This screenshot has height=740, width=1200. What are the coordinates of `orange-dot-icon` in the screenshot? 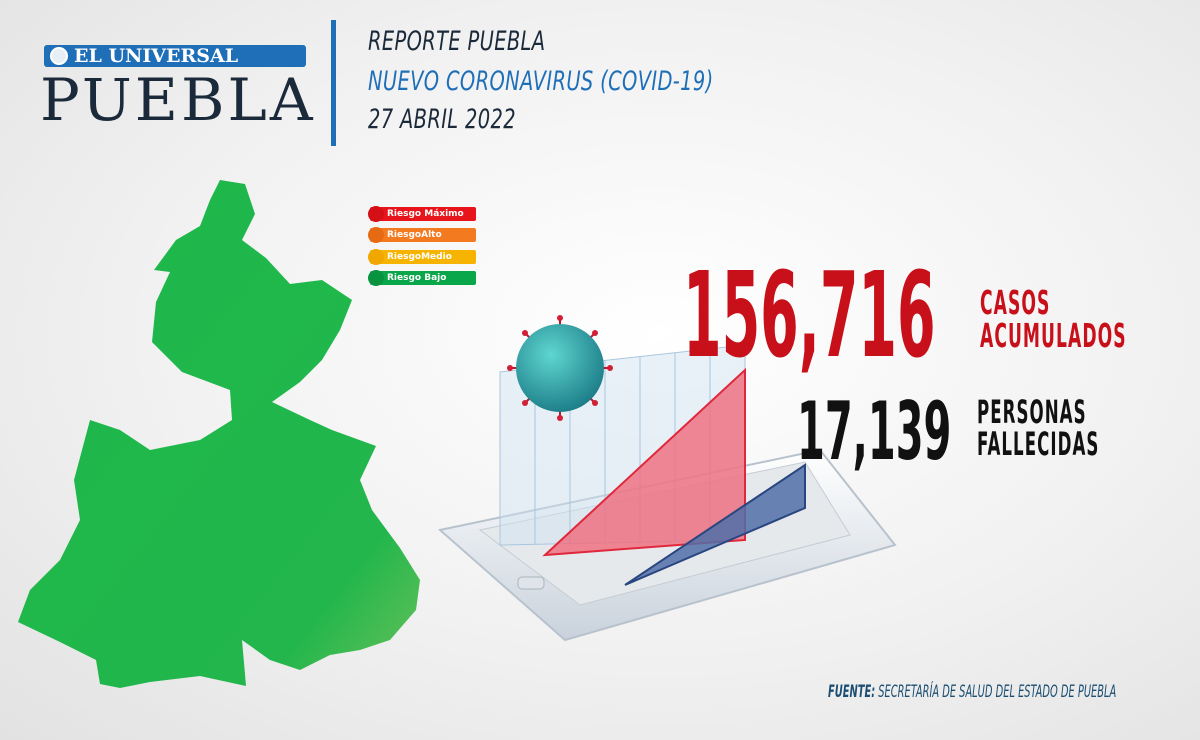 It's located at (376, 235).